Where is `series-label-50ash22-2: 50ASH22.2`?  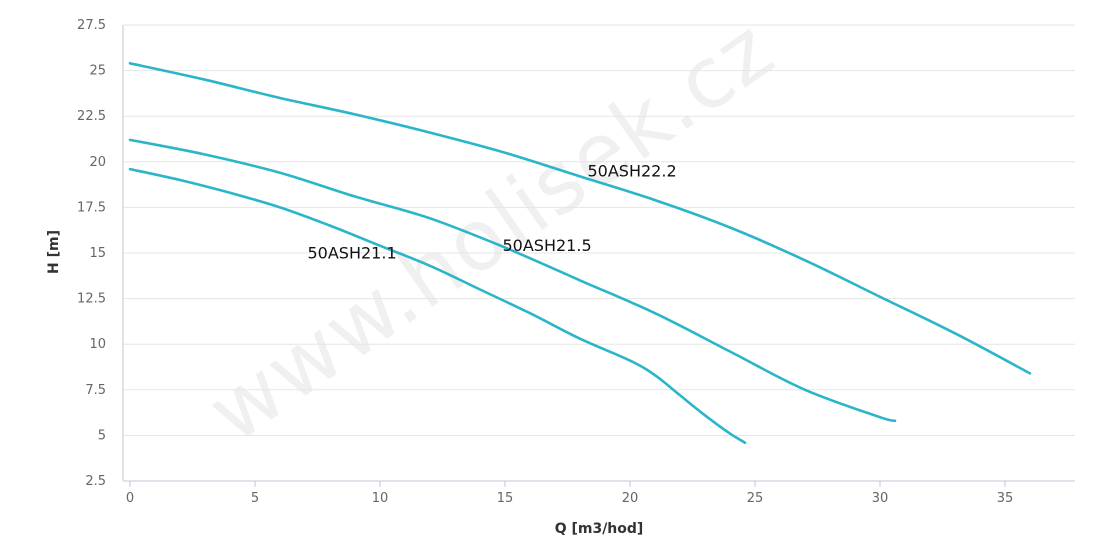
series-label-50ash22-2: 50ASH22.2 is located at coordinates (632, 170).